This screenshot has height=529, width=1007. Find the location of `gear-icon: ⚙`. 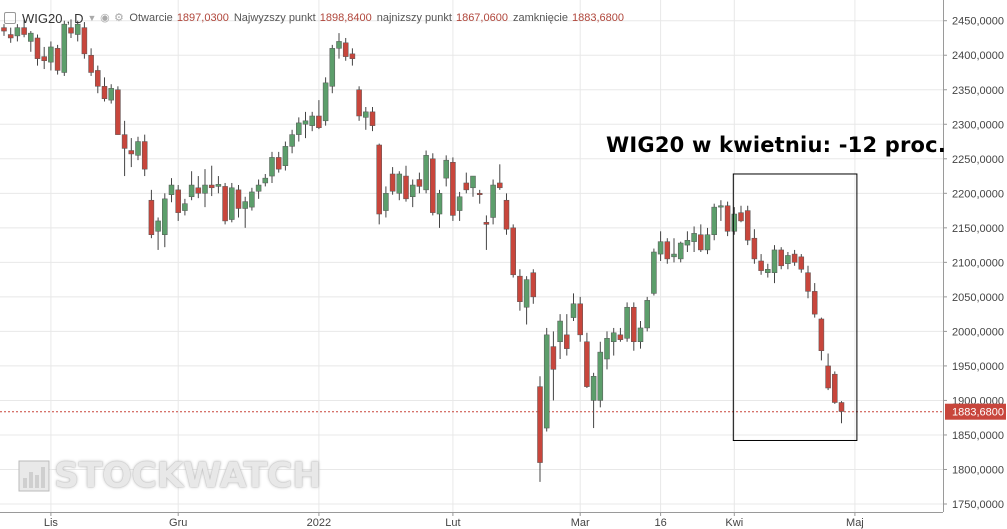

gear-icon: ⚙ is located at coordinates (118, 17).